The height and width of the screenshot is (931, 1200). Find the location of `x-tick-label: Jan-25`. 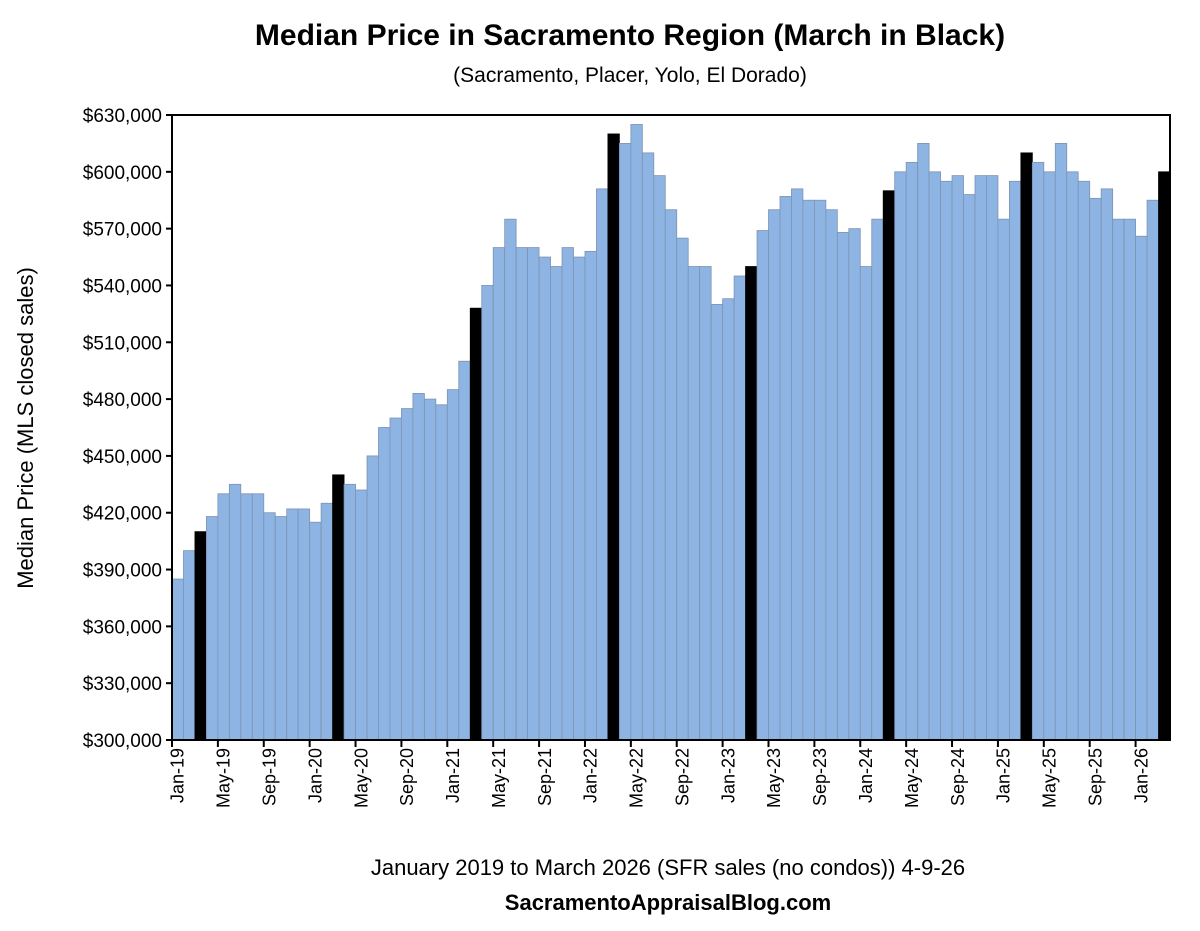

x-tick-label: Jan-25 is located at coordinates (1004, 775).